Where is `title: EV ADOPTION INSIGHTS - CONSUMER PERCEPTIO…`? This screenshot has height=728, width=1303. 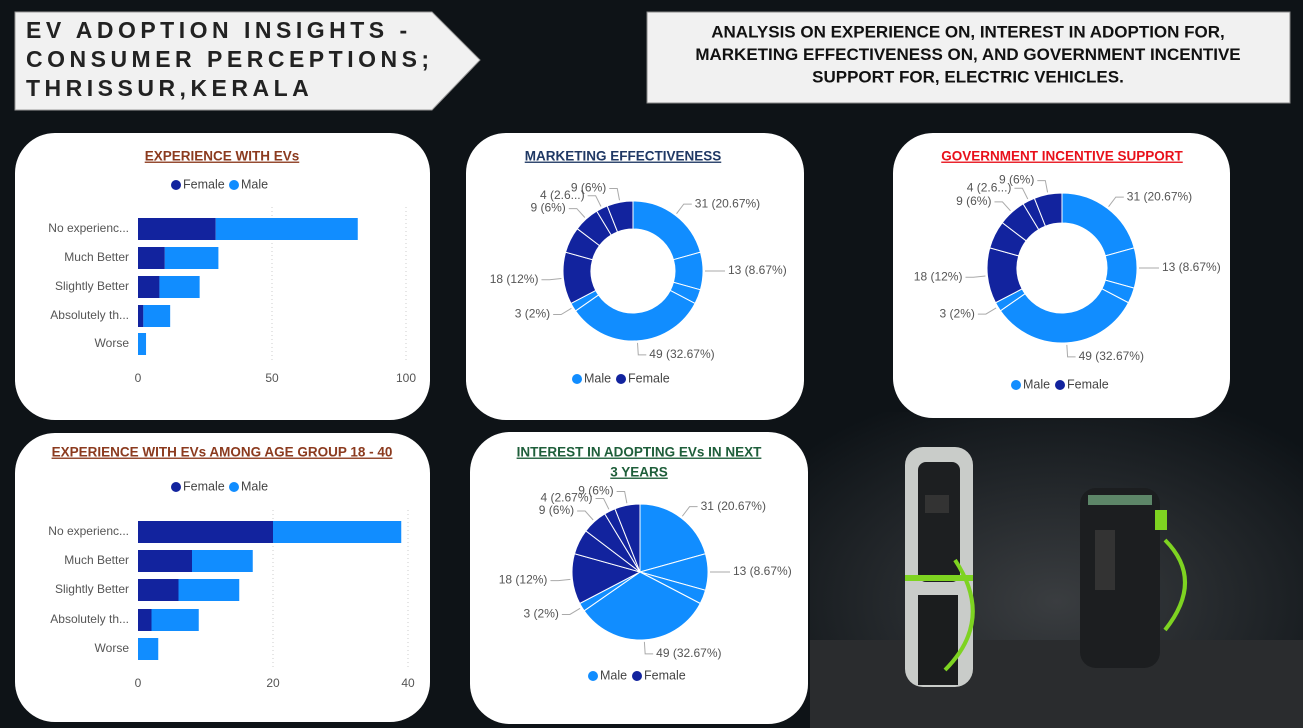
title: EV ADOPTION INSIGHTS - CONSUMER PERCEPTIO… is located at coordinates (227, 59).